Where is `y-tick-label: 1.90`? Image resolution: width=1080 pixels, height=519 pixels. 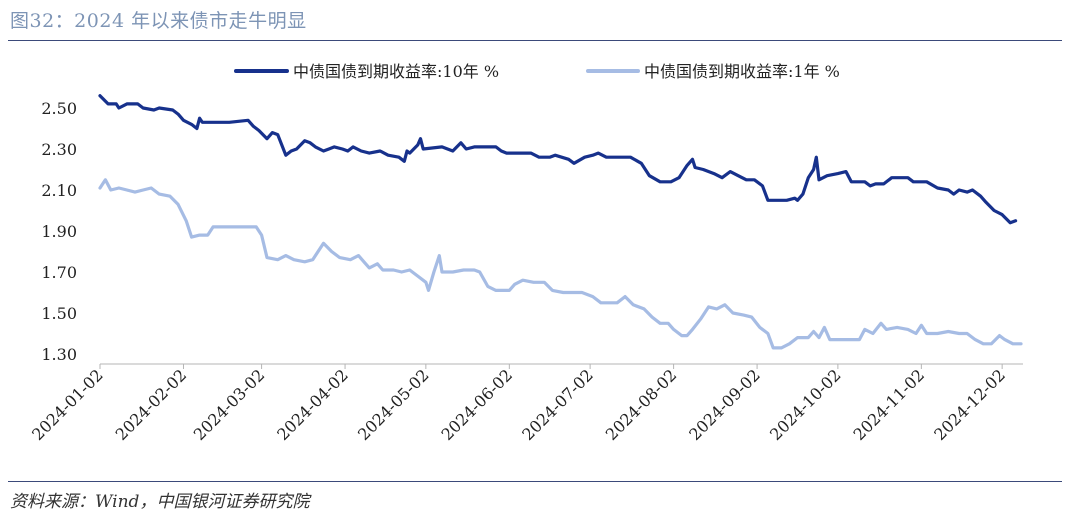
y-tick-label: 1.90 is located at coordinates (59, 231).